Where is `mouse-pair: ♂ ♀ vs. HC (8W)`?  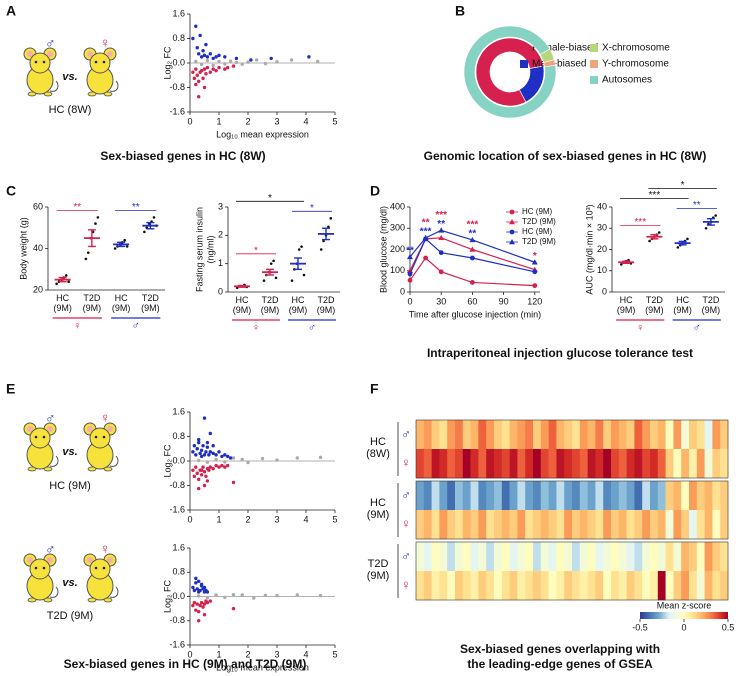 mouse-pair: ♂ ♀ vs. HC (8W) is located at coordinates (71, 75).